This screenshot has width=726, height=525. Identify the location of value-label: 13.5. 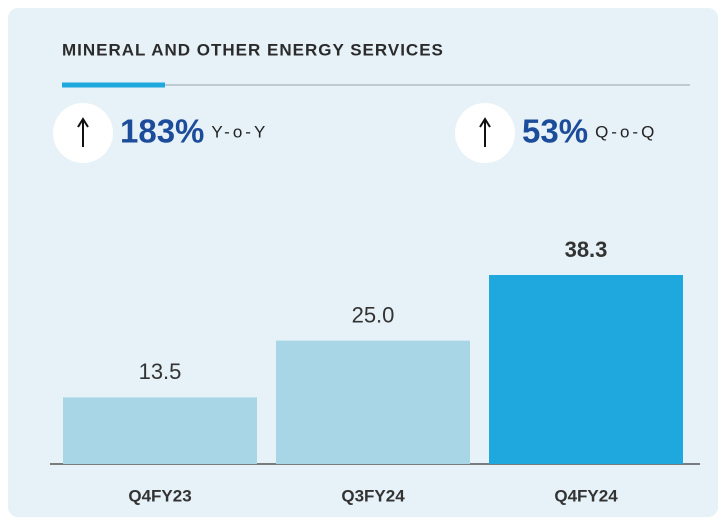
(160, 371).